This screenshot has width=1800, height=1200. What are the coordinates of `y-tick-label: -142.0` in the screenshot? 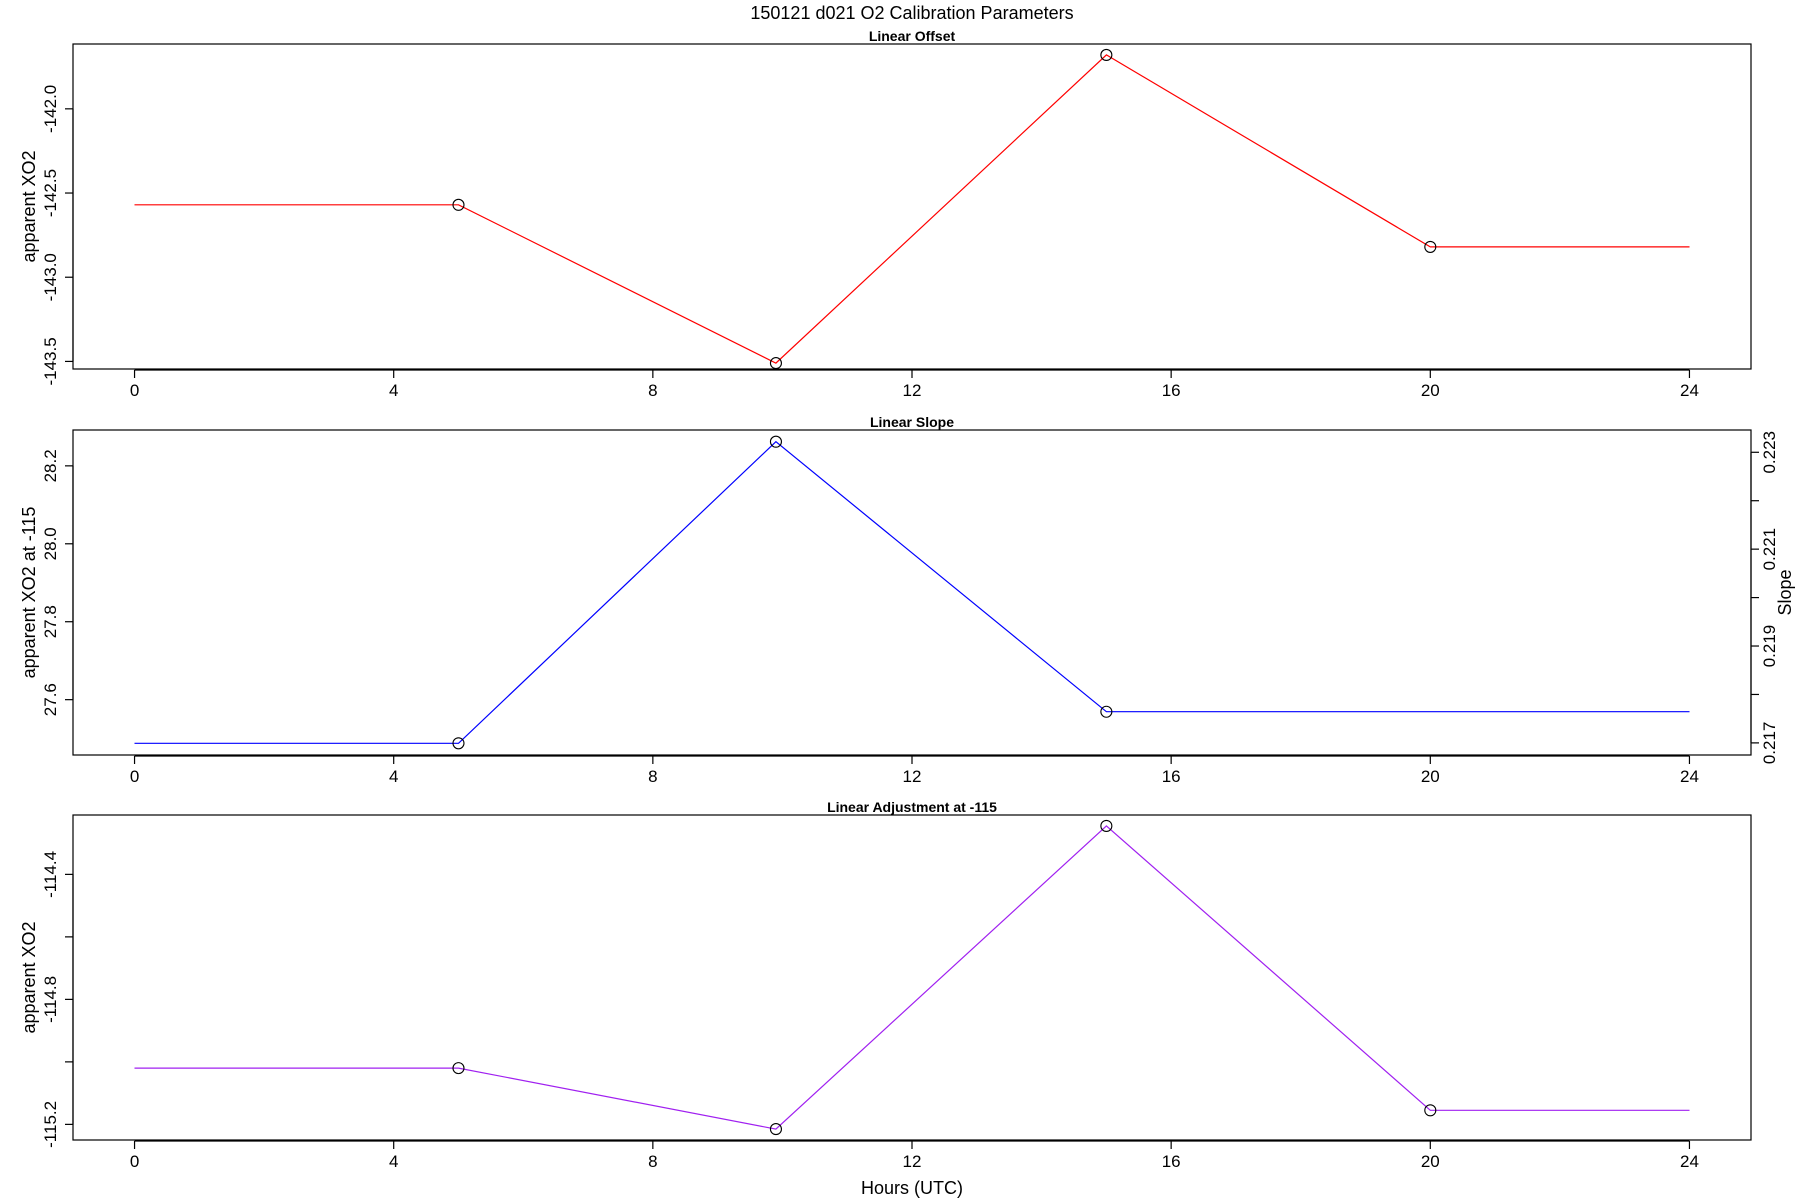 It's located at (50, 109).